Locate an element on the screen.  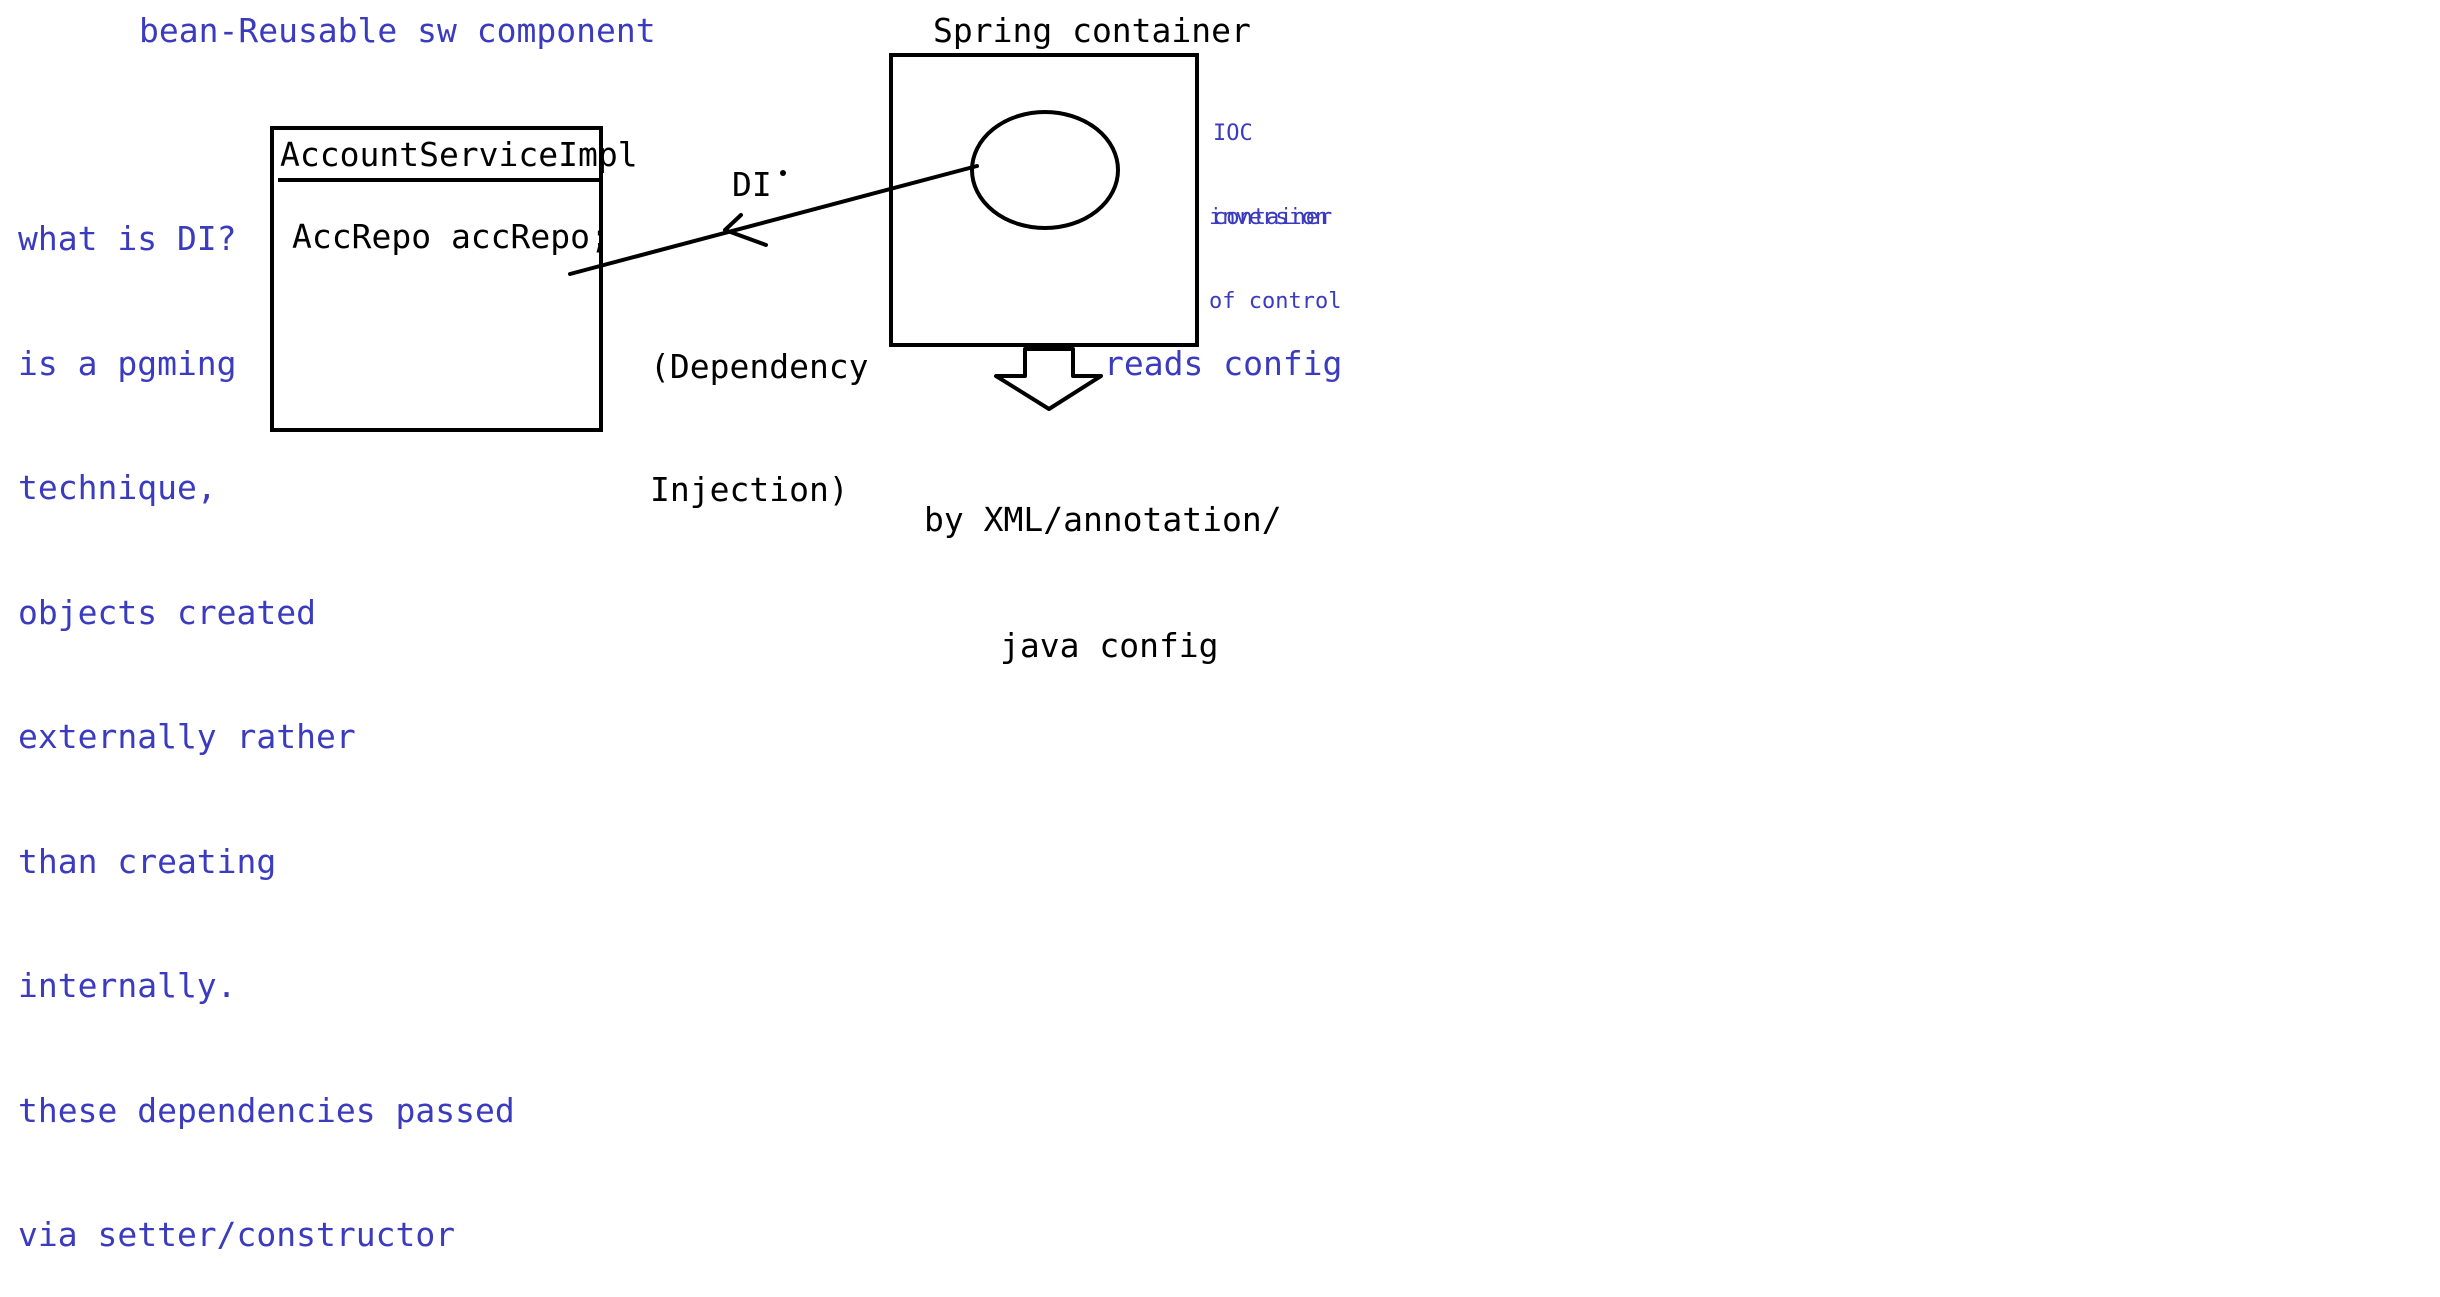
di-note-line: than creating is located at coordinates (147, 861).